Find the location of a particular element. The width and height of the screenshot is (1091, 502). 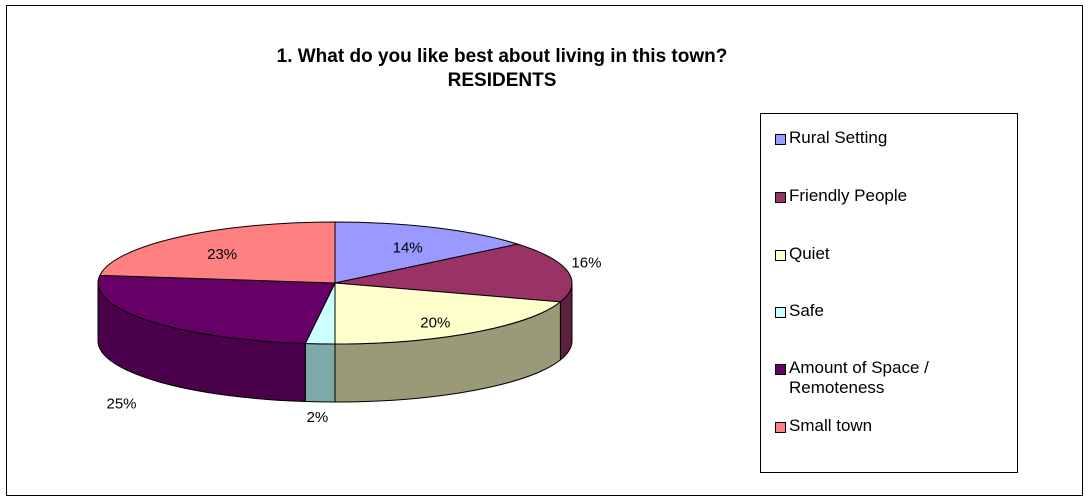

data-label-quiet: 20% is located at coordinates (435, 323).